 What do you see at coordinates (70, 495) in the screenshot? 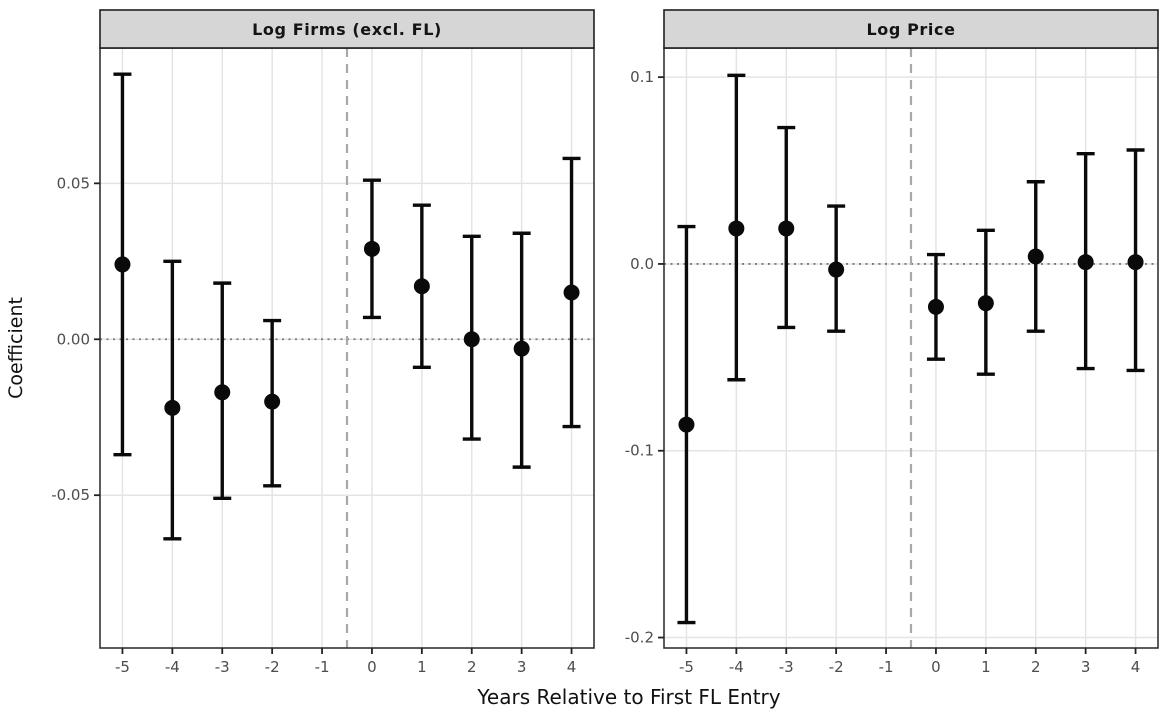
I see `y-tick-label: -0.05` at bounding box center [70, 495].